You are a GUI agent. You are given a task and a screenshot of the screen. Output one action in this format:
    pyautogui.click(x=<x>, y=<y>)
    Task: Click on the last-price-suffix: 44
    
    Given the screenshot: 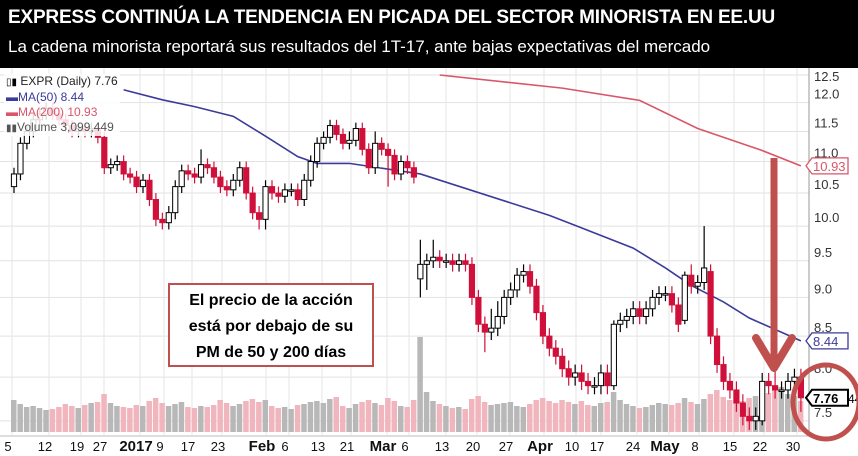 What is the action you would take?
    pyautogui.click(x=853, y=399)
    